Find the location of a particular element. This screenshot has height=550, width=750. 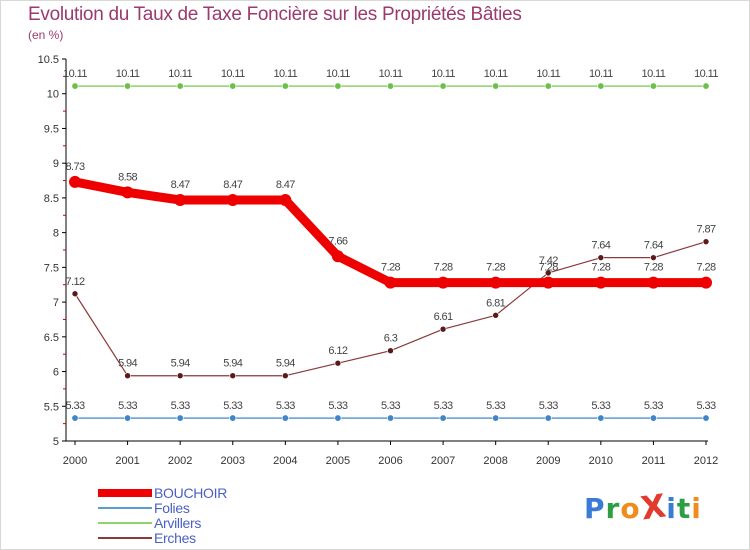

data-label-bouchoir: 8.58 is located at coordinates (127, 177).